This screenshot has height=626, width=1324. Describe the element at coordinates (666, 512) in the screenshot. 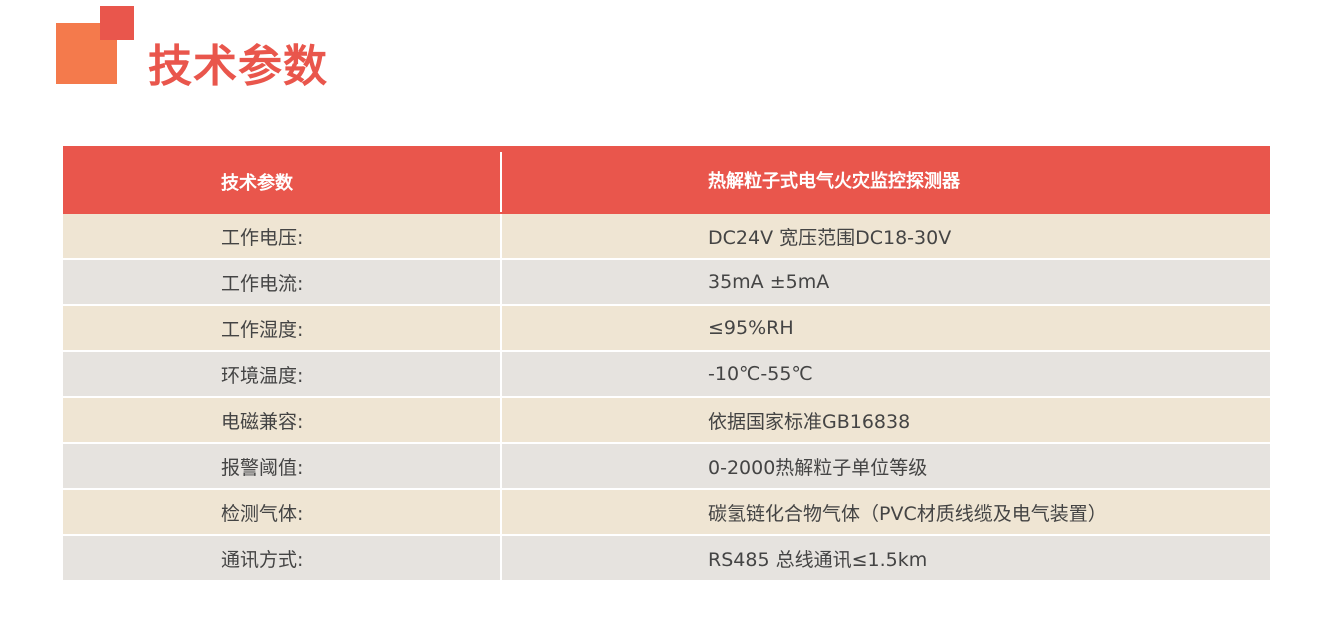

I see `table-row: 检测气体: 碳氢链化合物气体（PVC材质线缆及电气装置）` at that location.